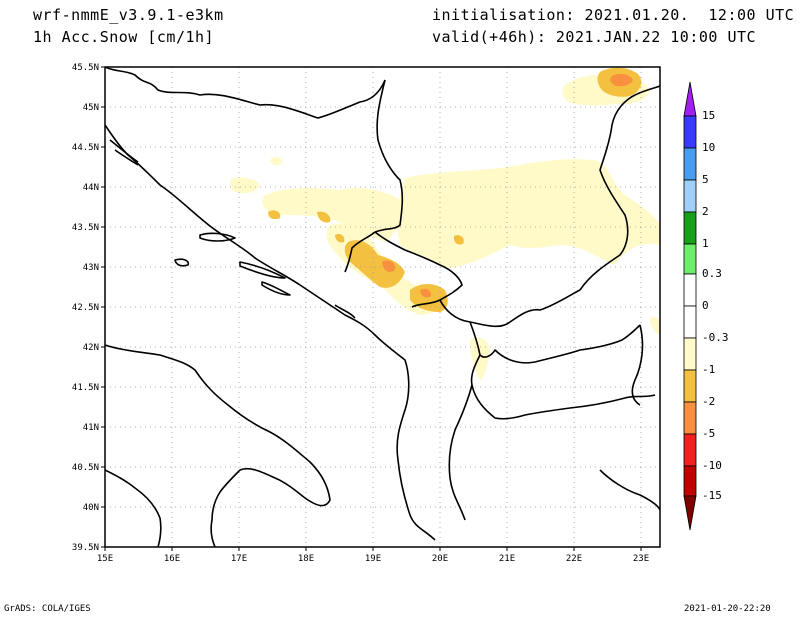 This screenshot has height=618, width=800. Describe the element at coordinates (85, 148) in the screenshot. I see `lat-label: 44.5N` at that location.